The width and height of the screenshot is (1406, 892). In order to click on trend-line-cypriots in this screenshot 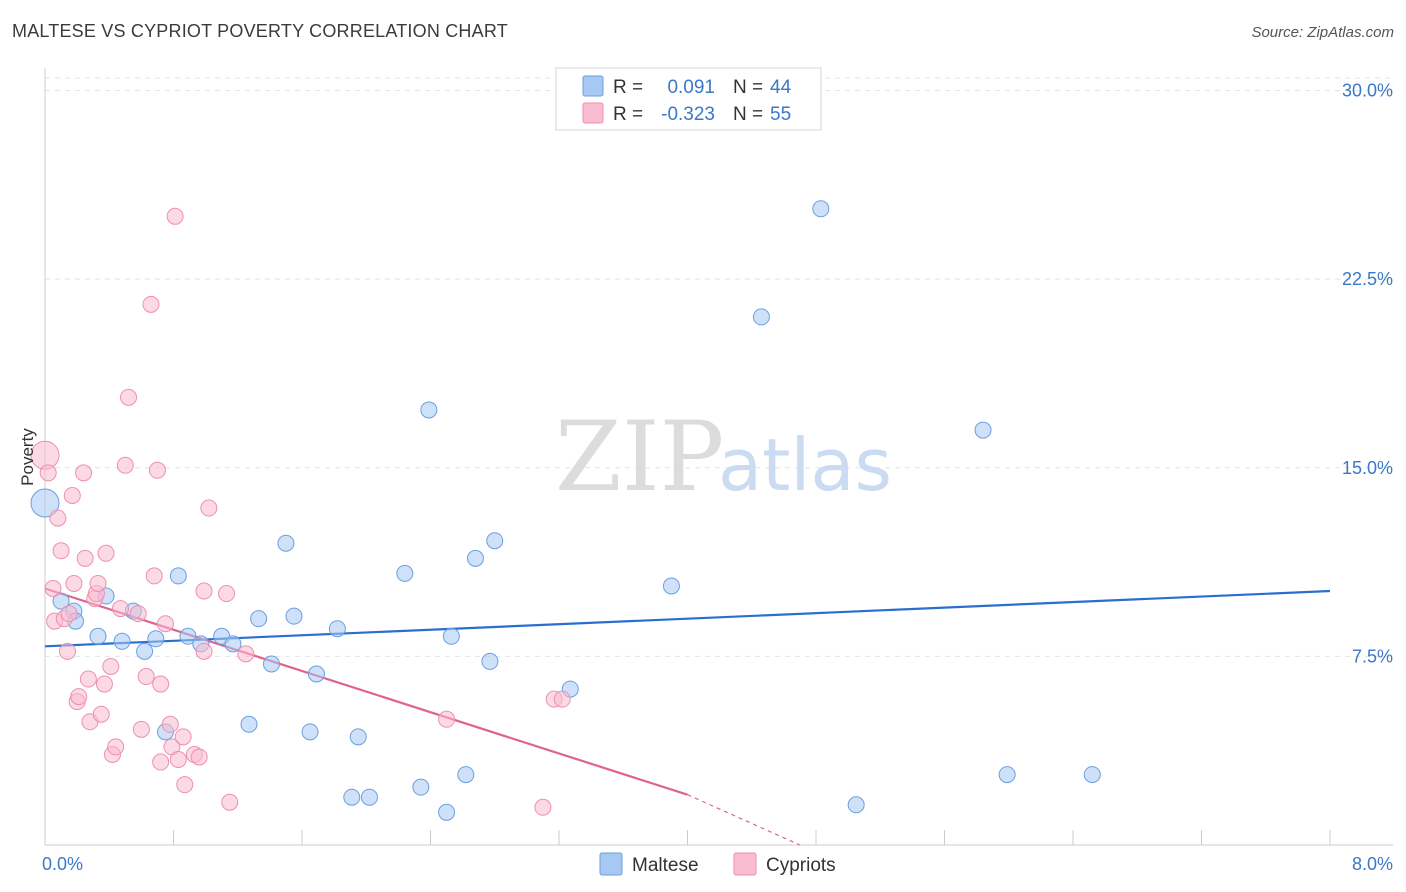, I will do `click(366, 691)`.